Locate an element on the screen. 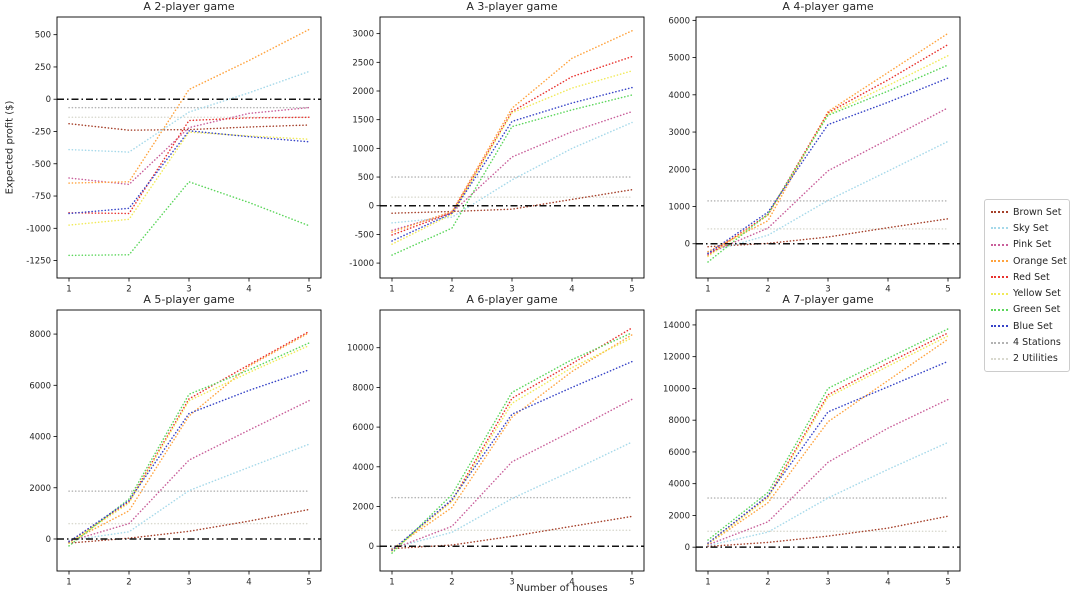 The height and width of the screenshot is (600, 1075). legend-label: Blue Set is located at coordinates (1033, 326).